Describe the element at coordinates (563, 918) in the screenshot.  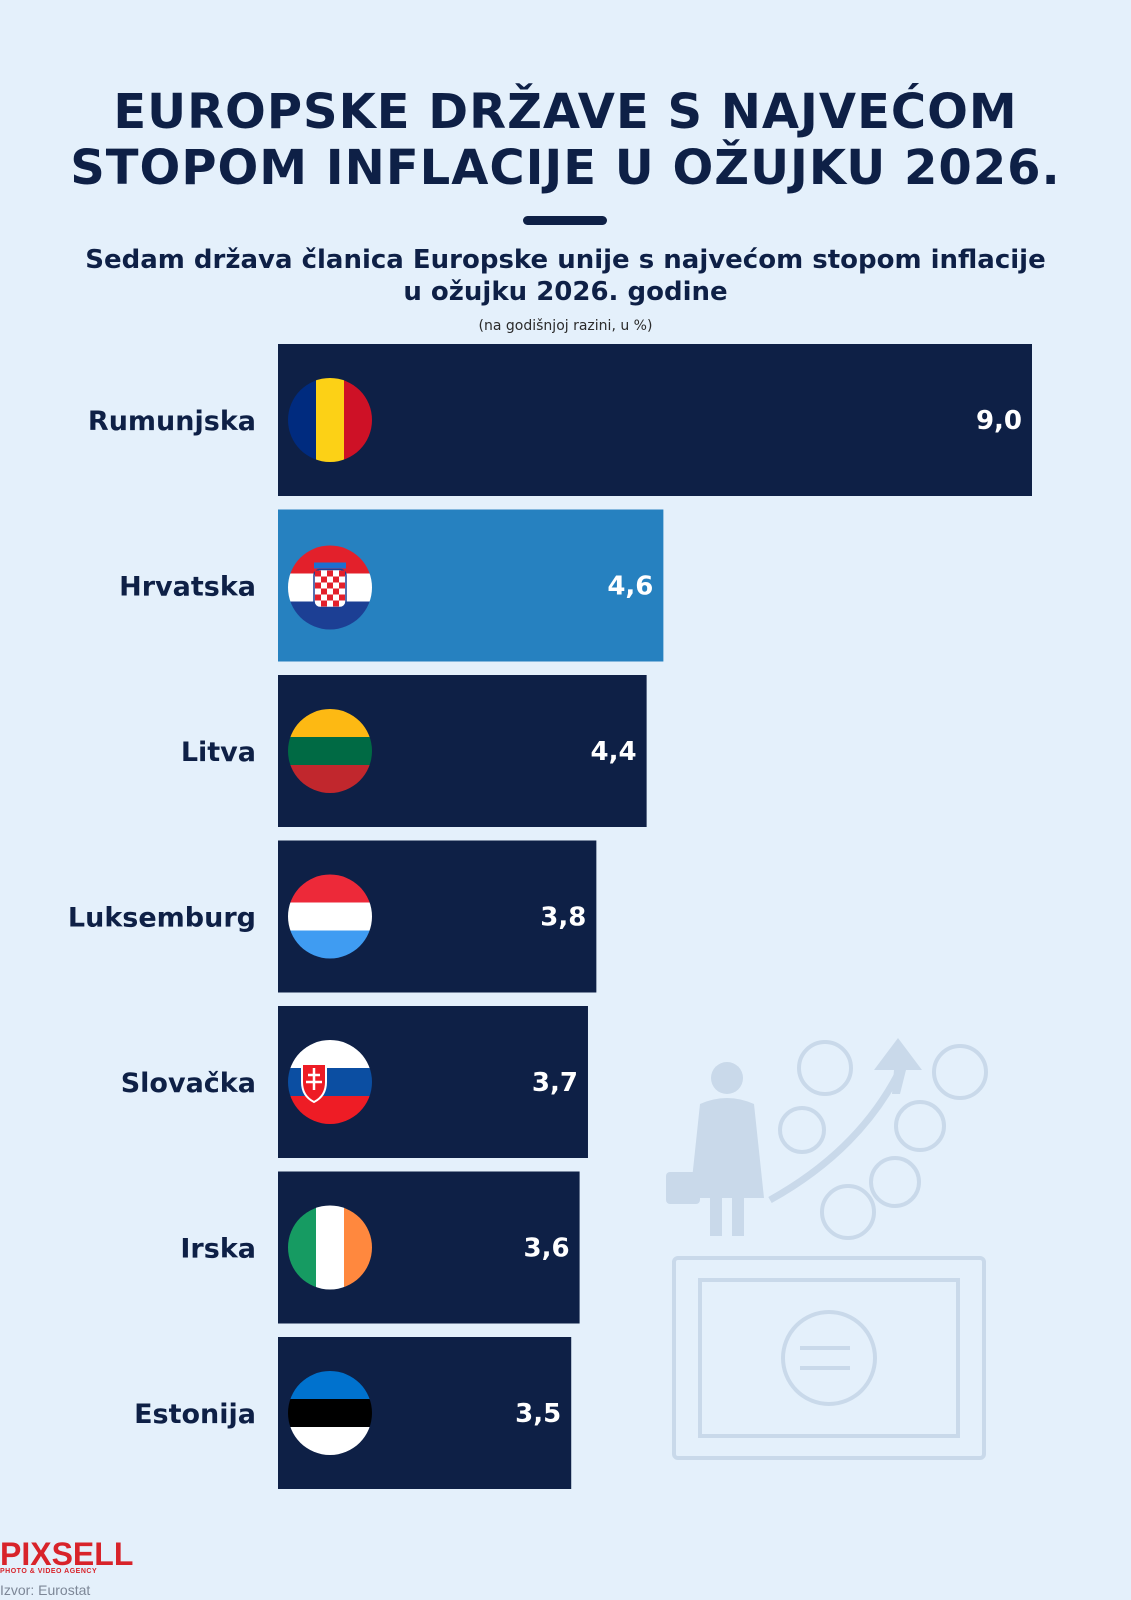
I see `value-label-luksemburg: 3,8` at that location.